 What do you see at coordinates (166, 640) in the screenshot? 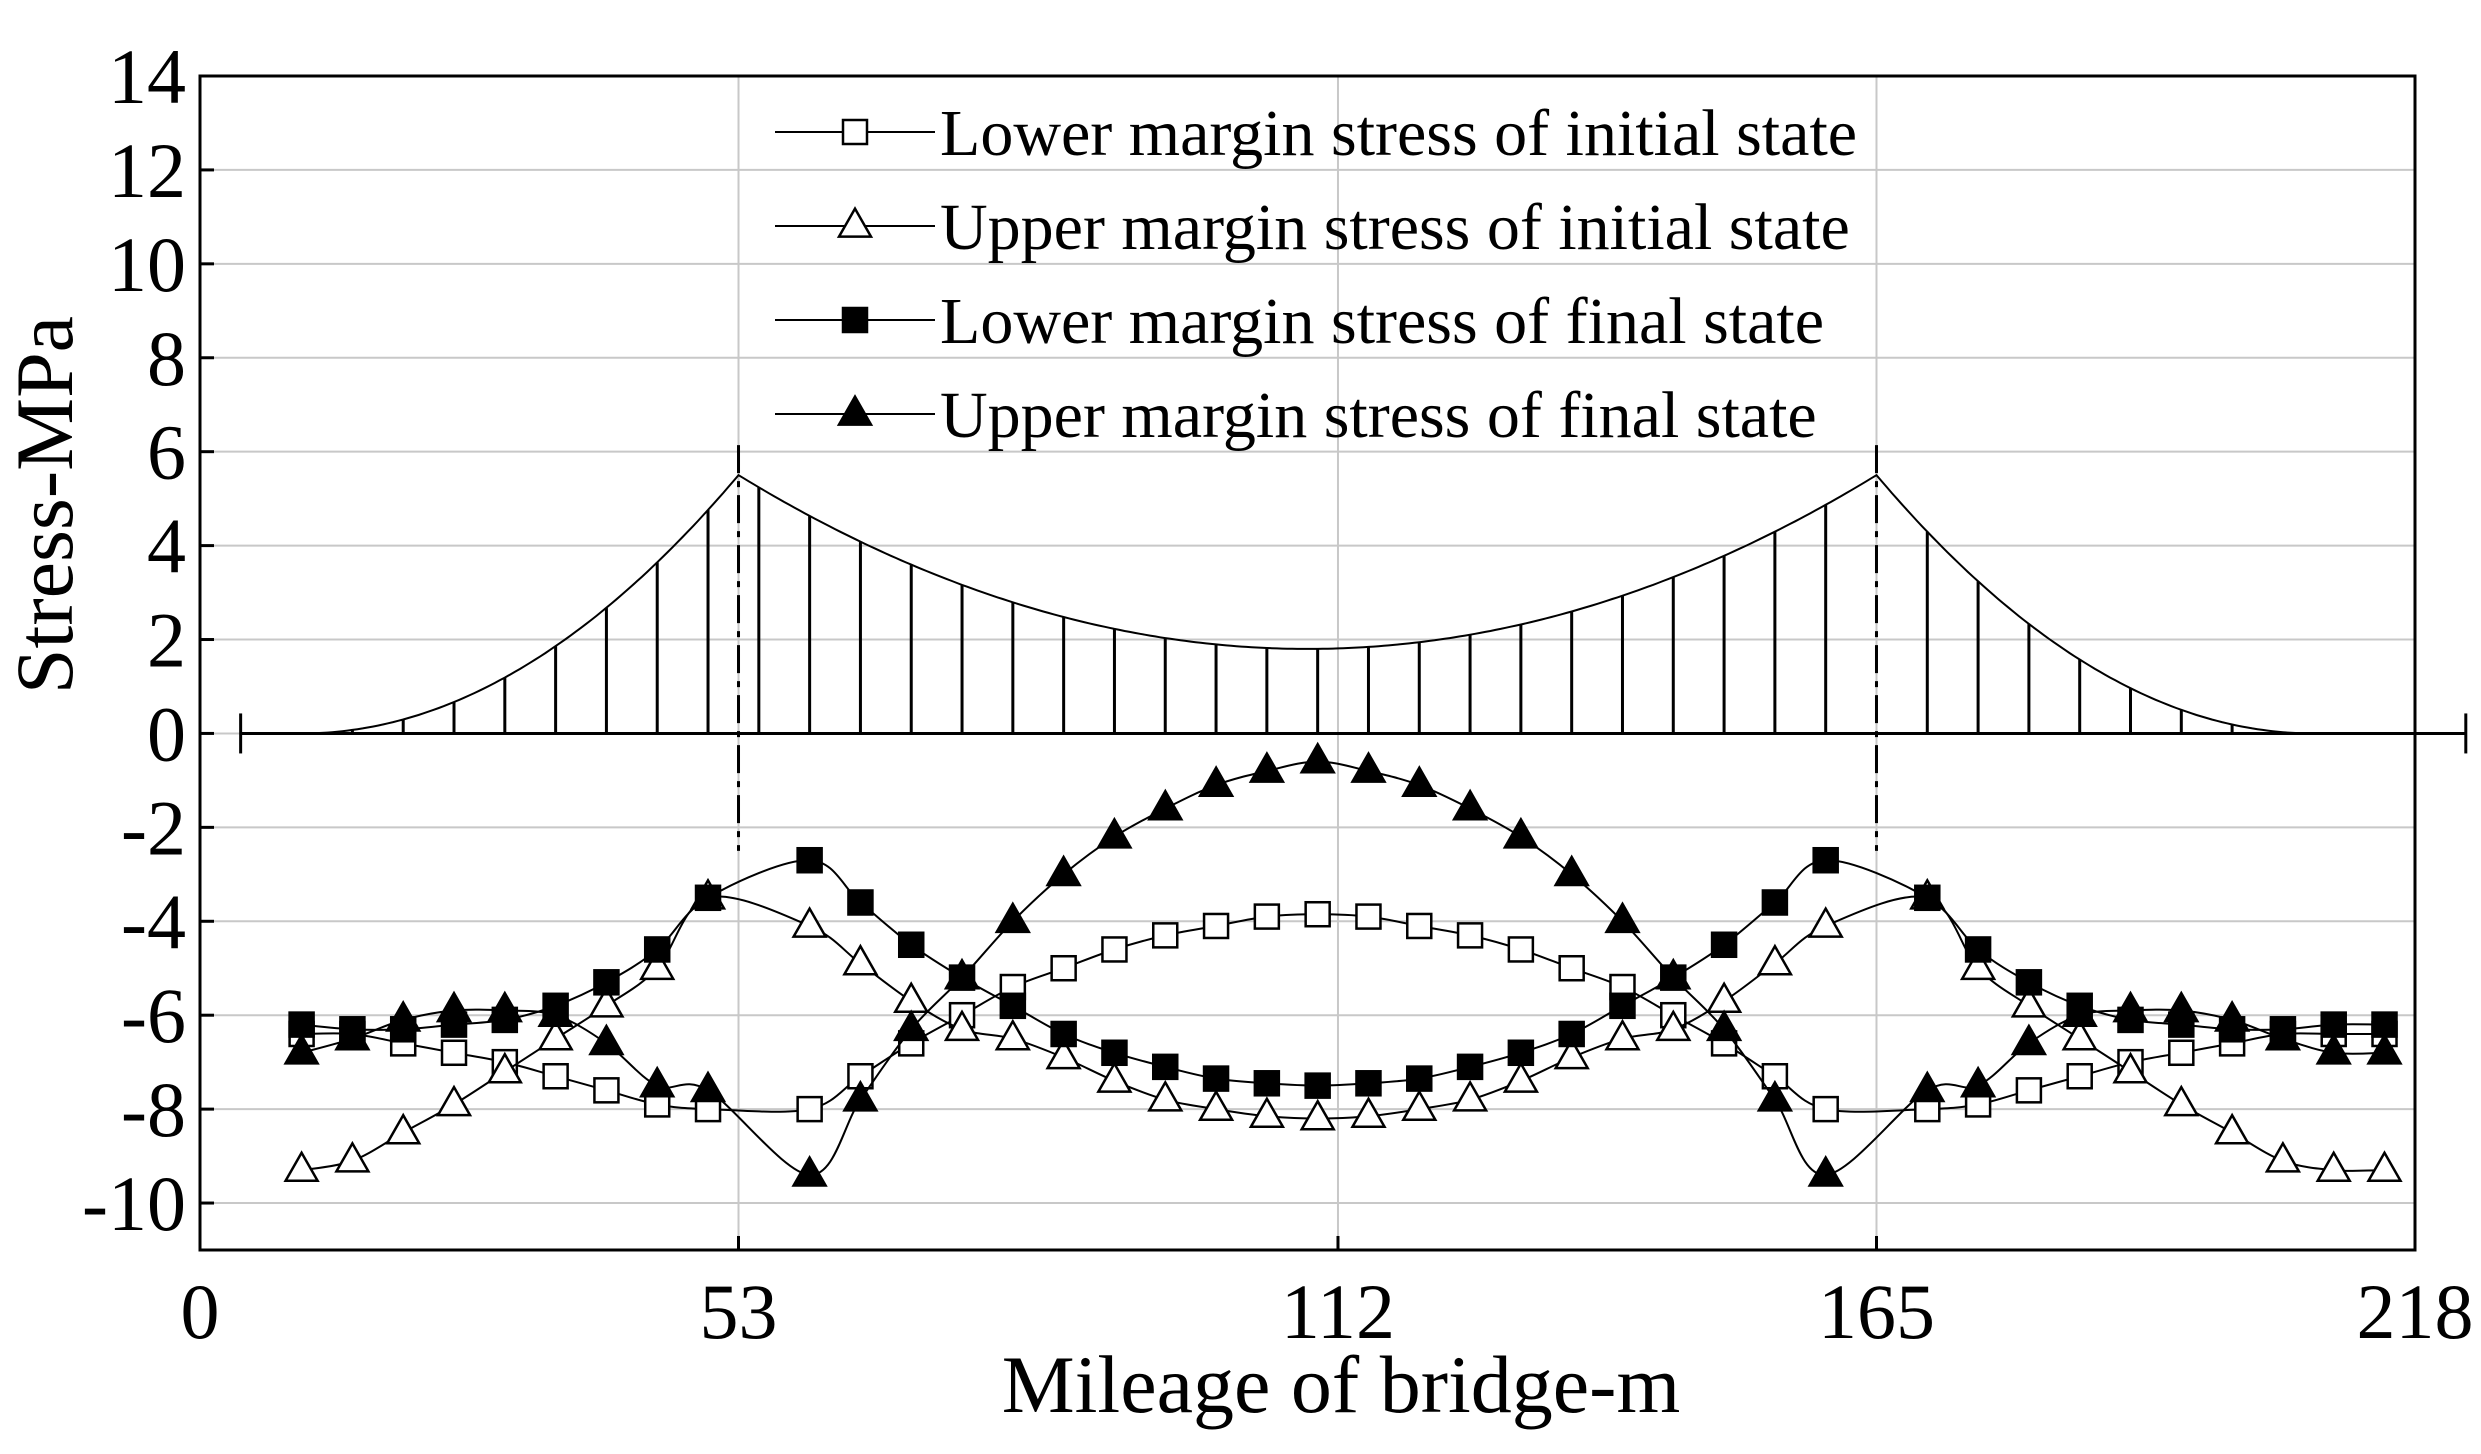
I see `y-tick-label-6: 2` at bounding box center [166, 640].